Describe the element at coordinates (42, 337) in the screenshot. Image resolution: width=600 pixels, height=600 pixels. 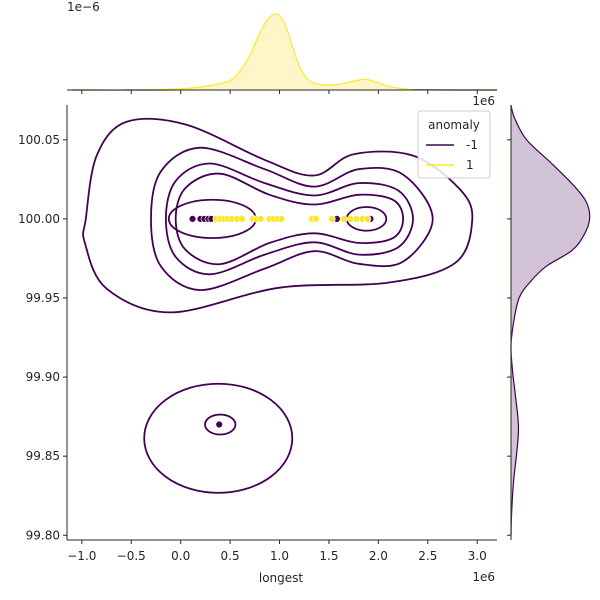
I see `y-axis-ticks: 99.80 99.85 99.90 99.95 100.00 100.05` at that location.